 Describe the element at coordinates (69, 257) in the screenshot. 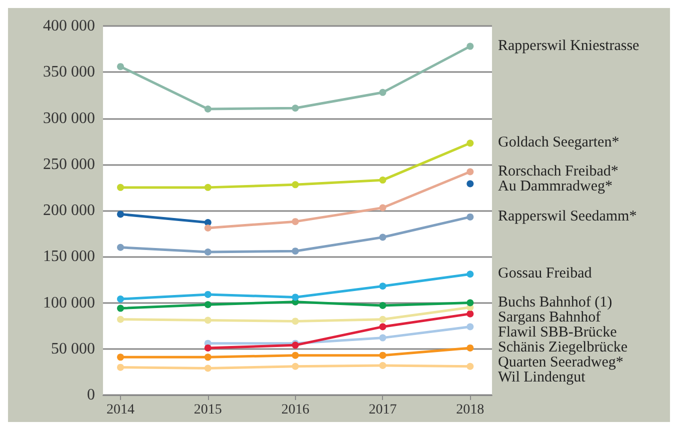

I see `y-tick-label: 150 000` at that location.